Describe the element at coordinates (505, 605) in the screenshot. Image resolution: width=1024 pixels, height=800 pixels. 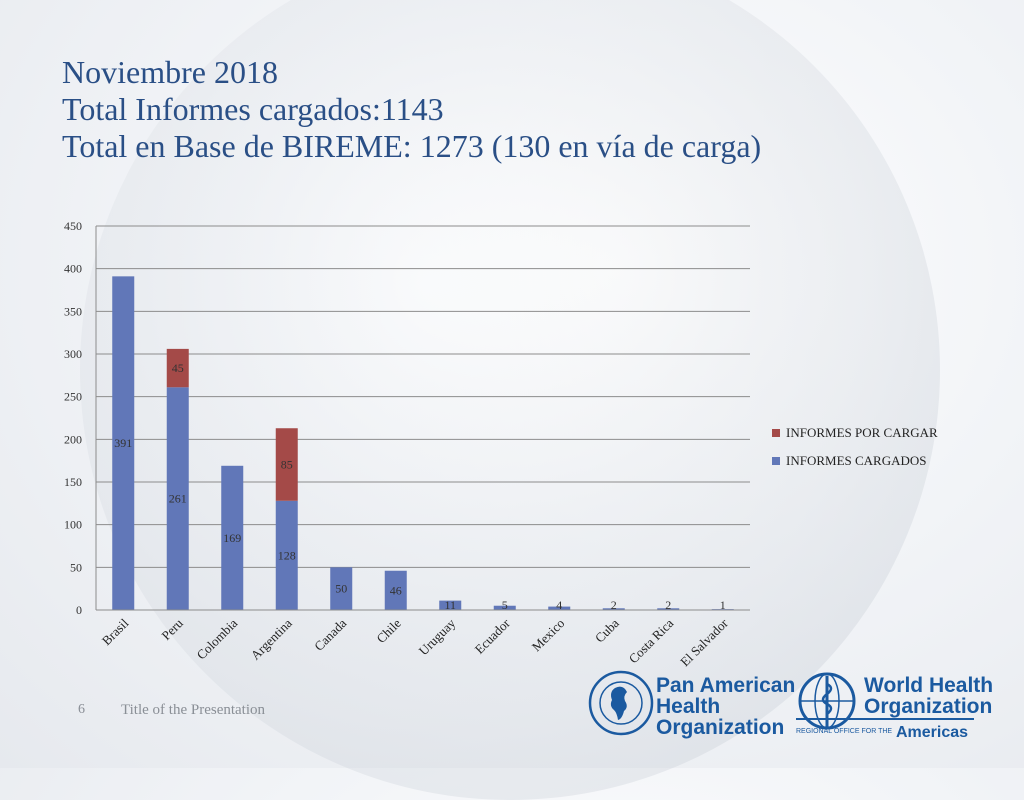
I see `data-label-cargados: 5` at that location.